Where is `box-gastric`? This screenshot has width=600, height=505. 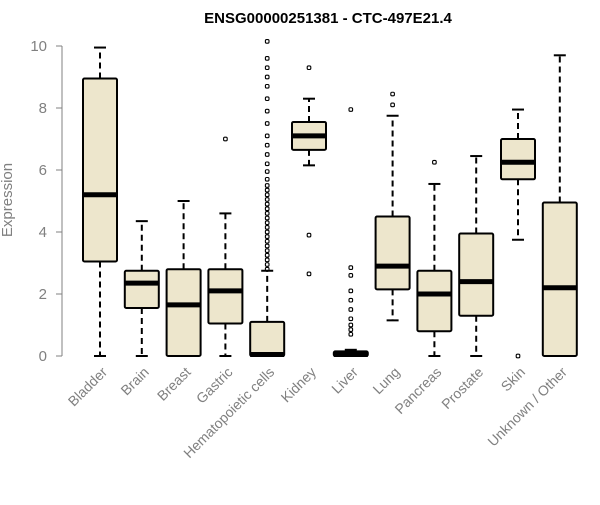
box-gastric is located at coordinates (225, 246).